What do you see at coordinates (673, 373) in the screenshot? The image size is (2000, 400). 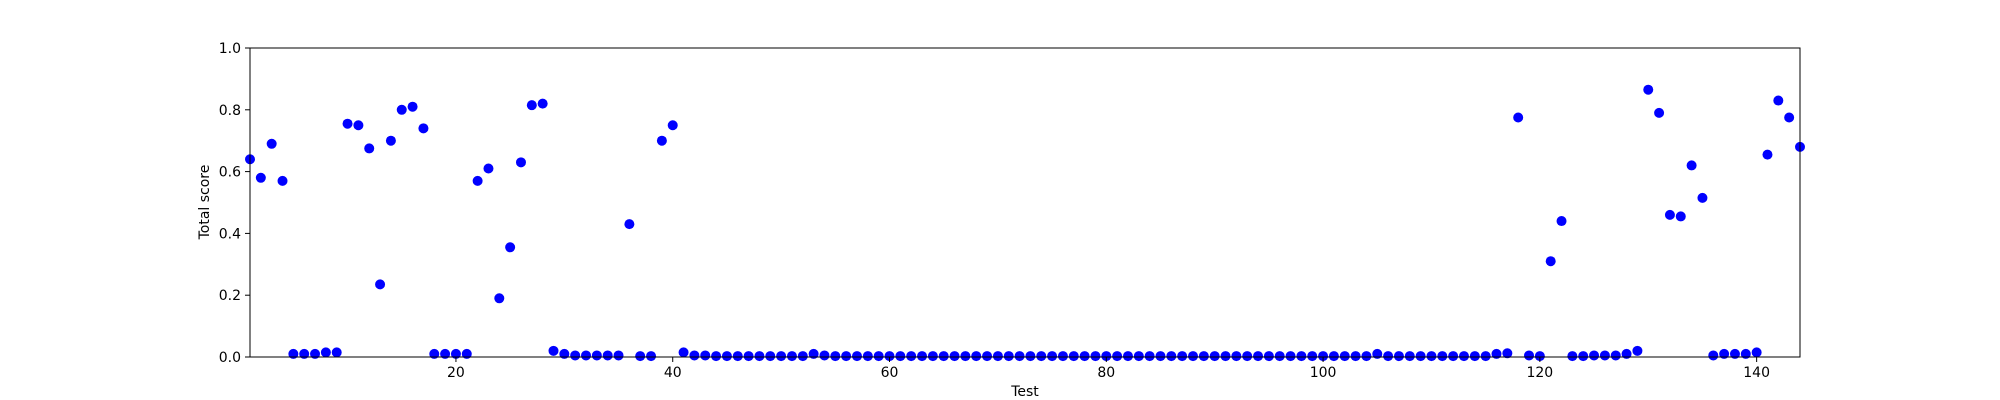 I see `x-tick-label: 40` at bounding box center [673, 373].